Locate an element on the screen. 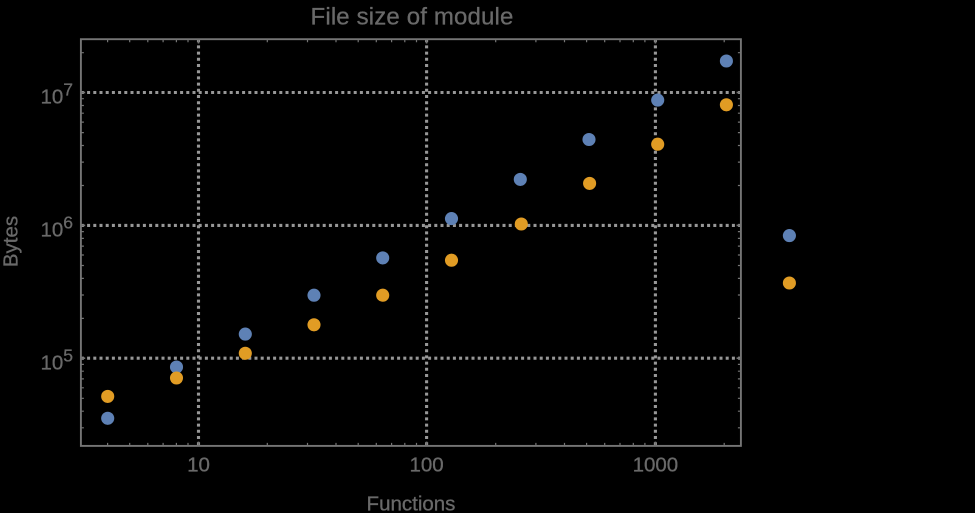 The image size is (975, 513). svg-text: 1000 is located at coordinates (656, 465).